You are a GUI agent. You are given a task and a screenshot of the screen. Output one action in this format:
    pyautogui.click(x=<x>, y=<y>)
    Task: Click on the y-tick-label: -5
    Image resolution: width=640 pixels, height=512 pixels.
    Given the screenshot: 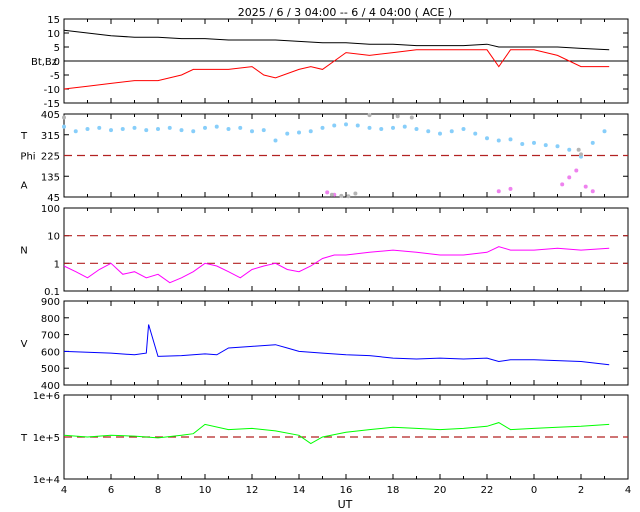 What is the action you would take?
    pyautogui.click(x=55, y=76)
    